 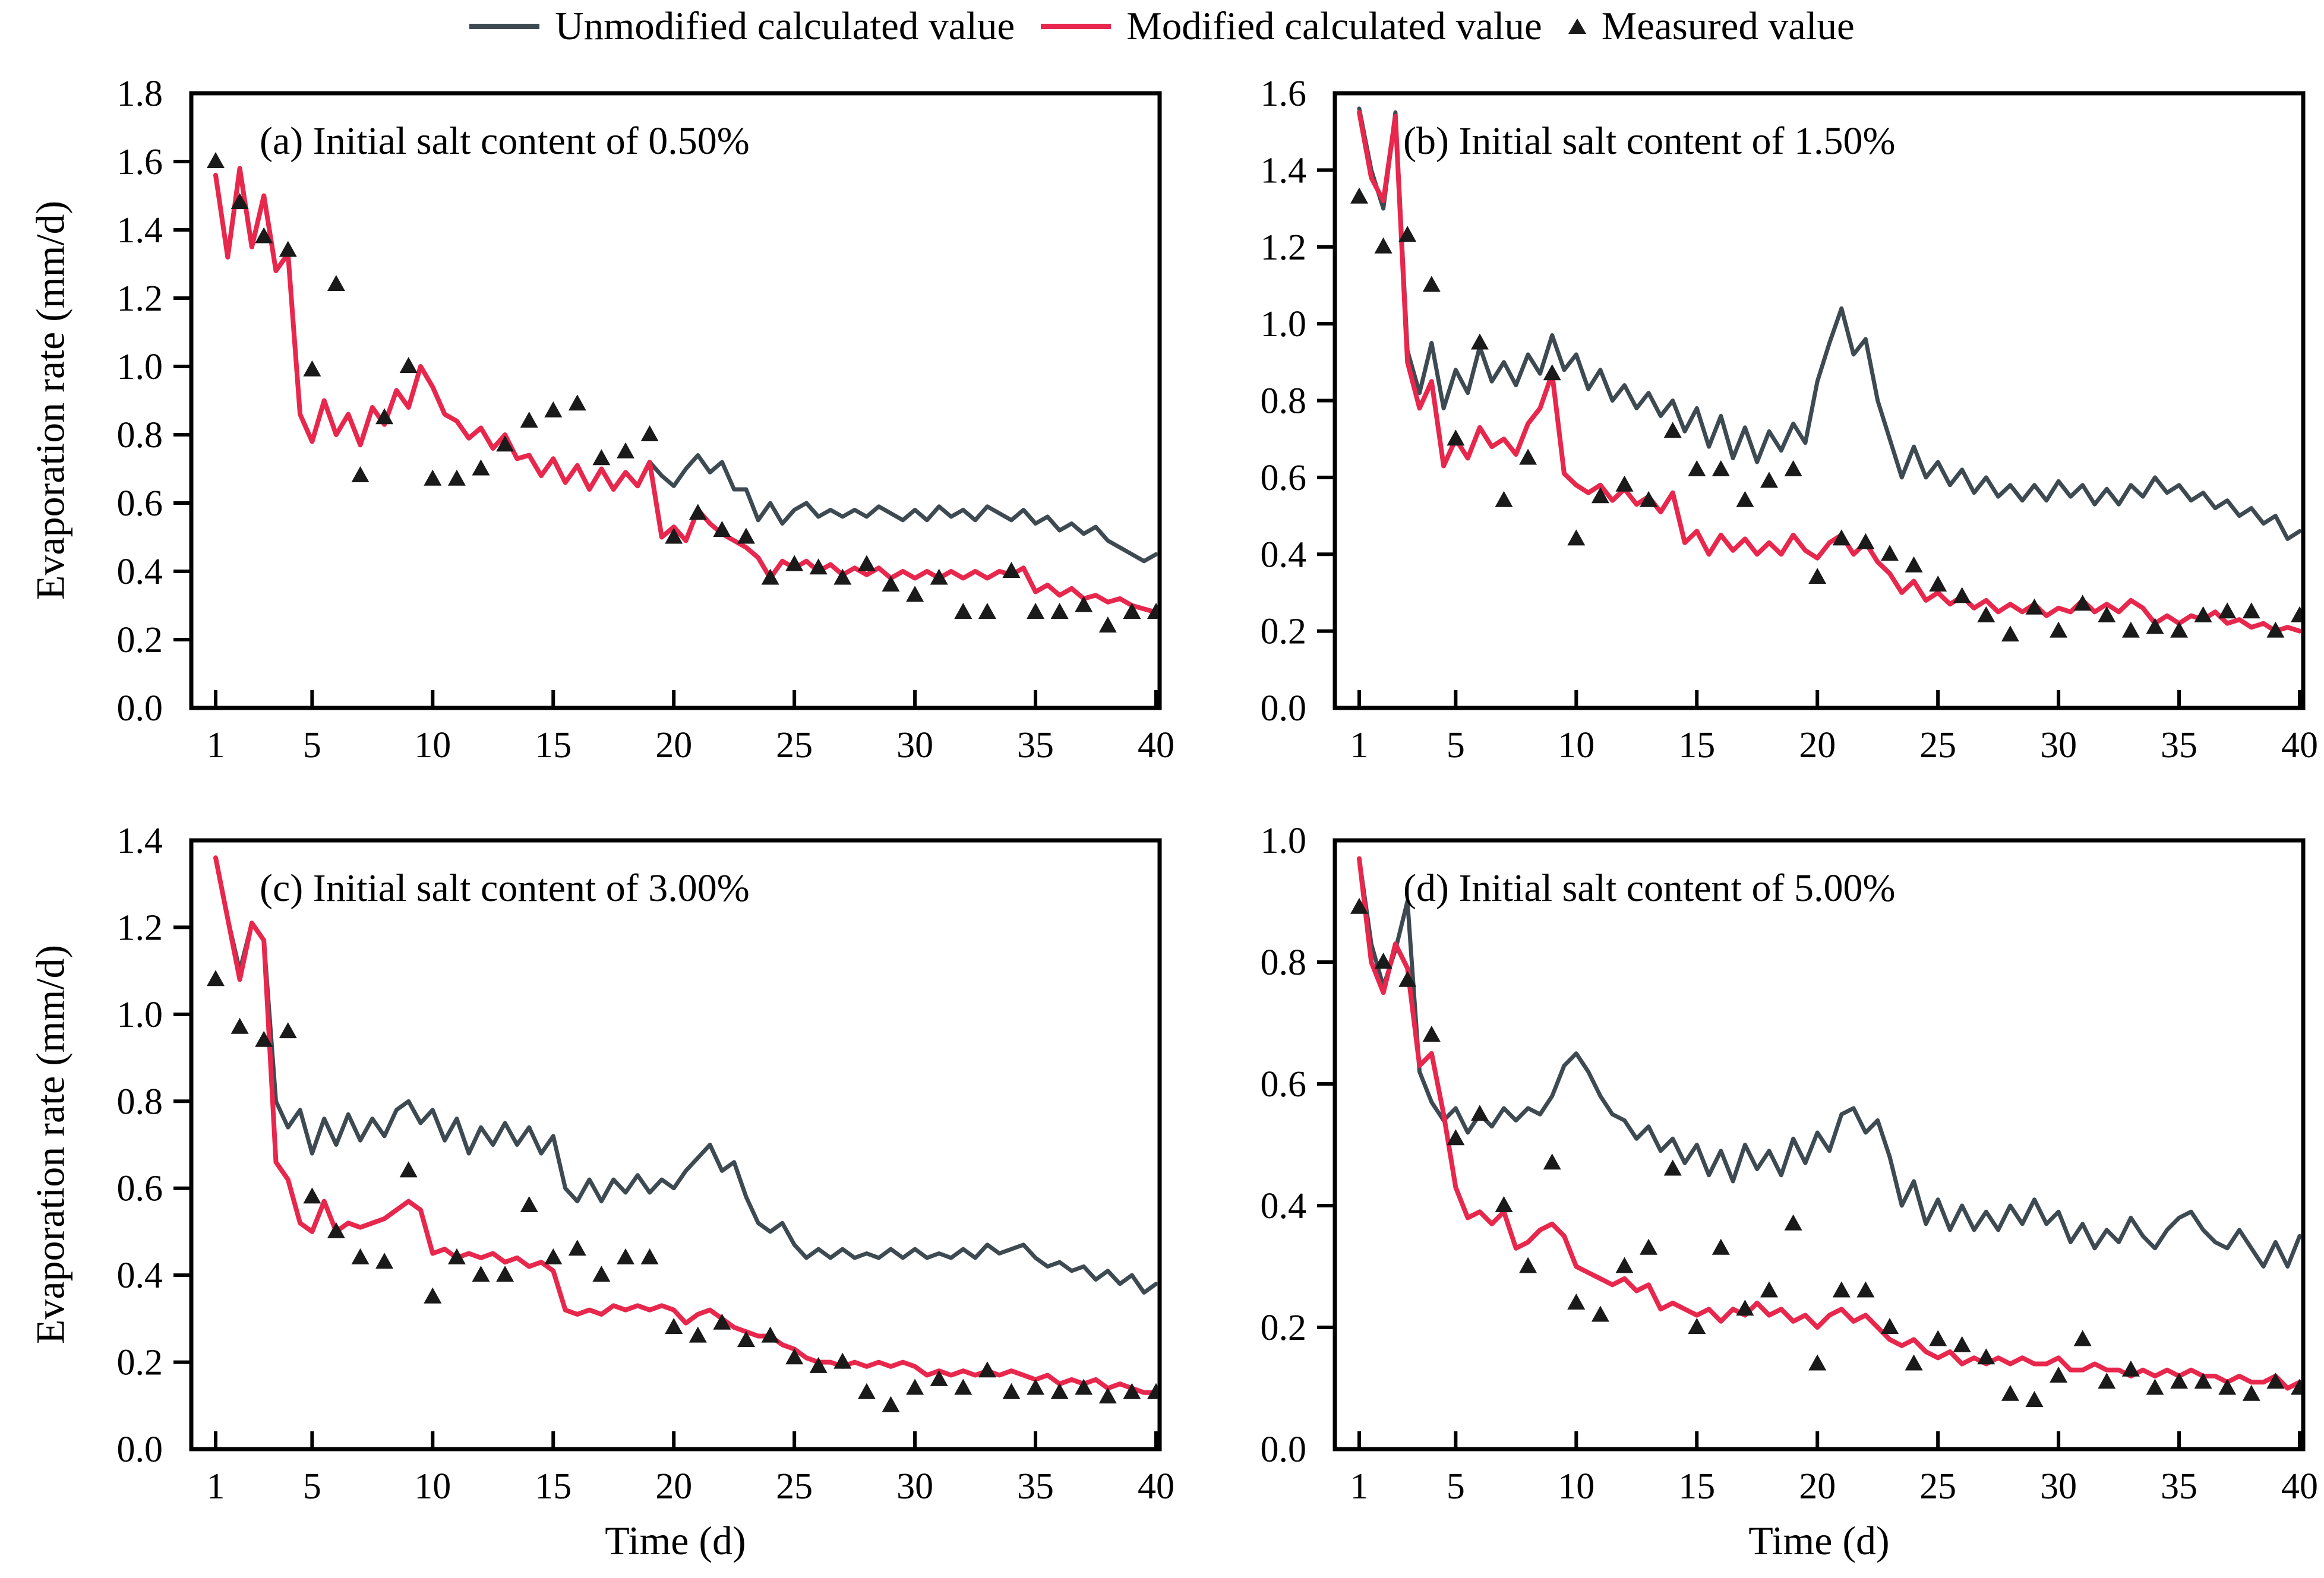 I want to click on legend-label-unmodified: Unmodified calculated value, so click(x=785, y=26).